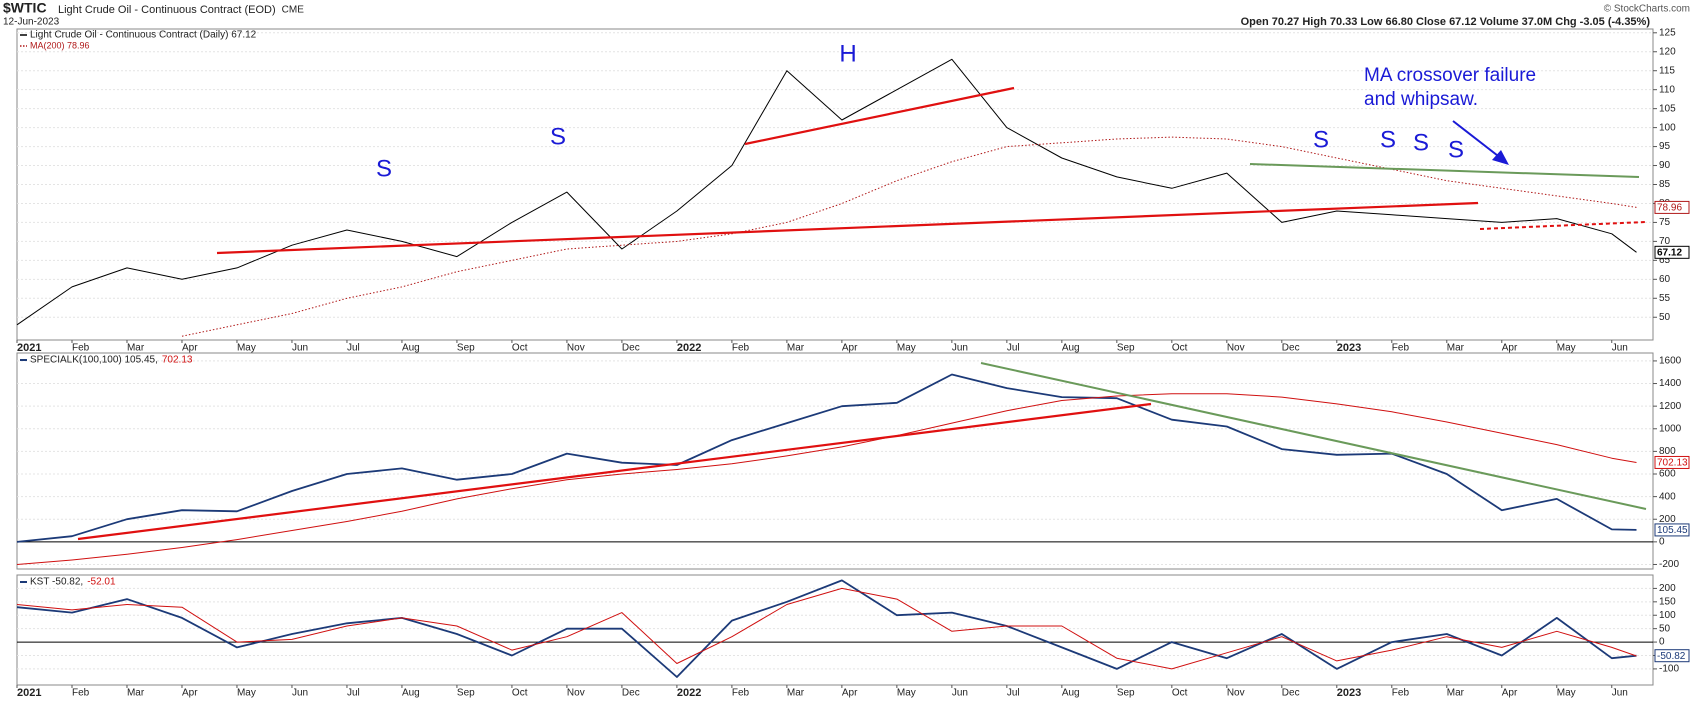  I want to click on y-tick-label: 75, so click(1665, 222).